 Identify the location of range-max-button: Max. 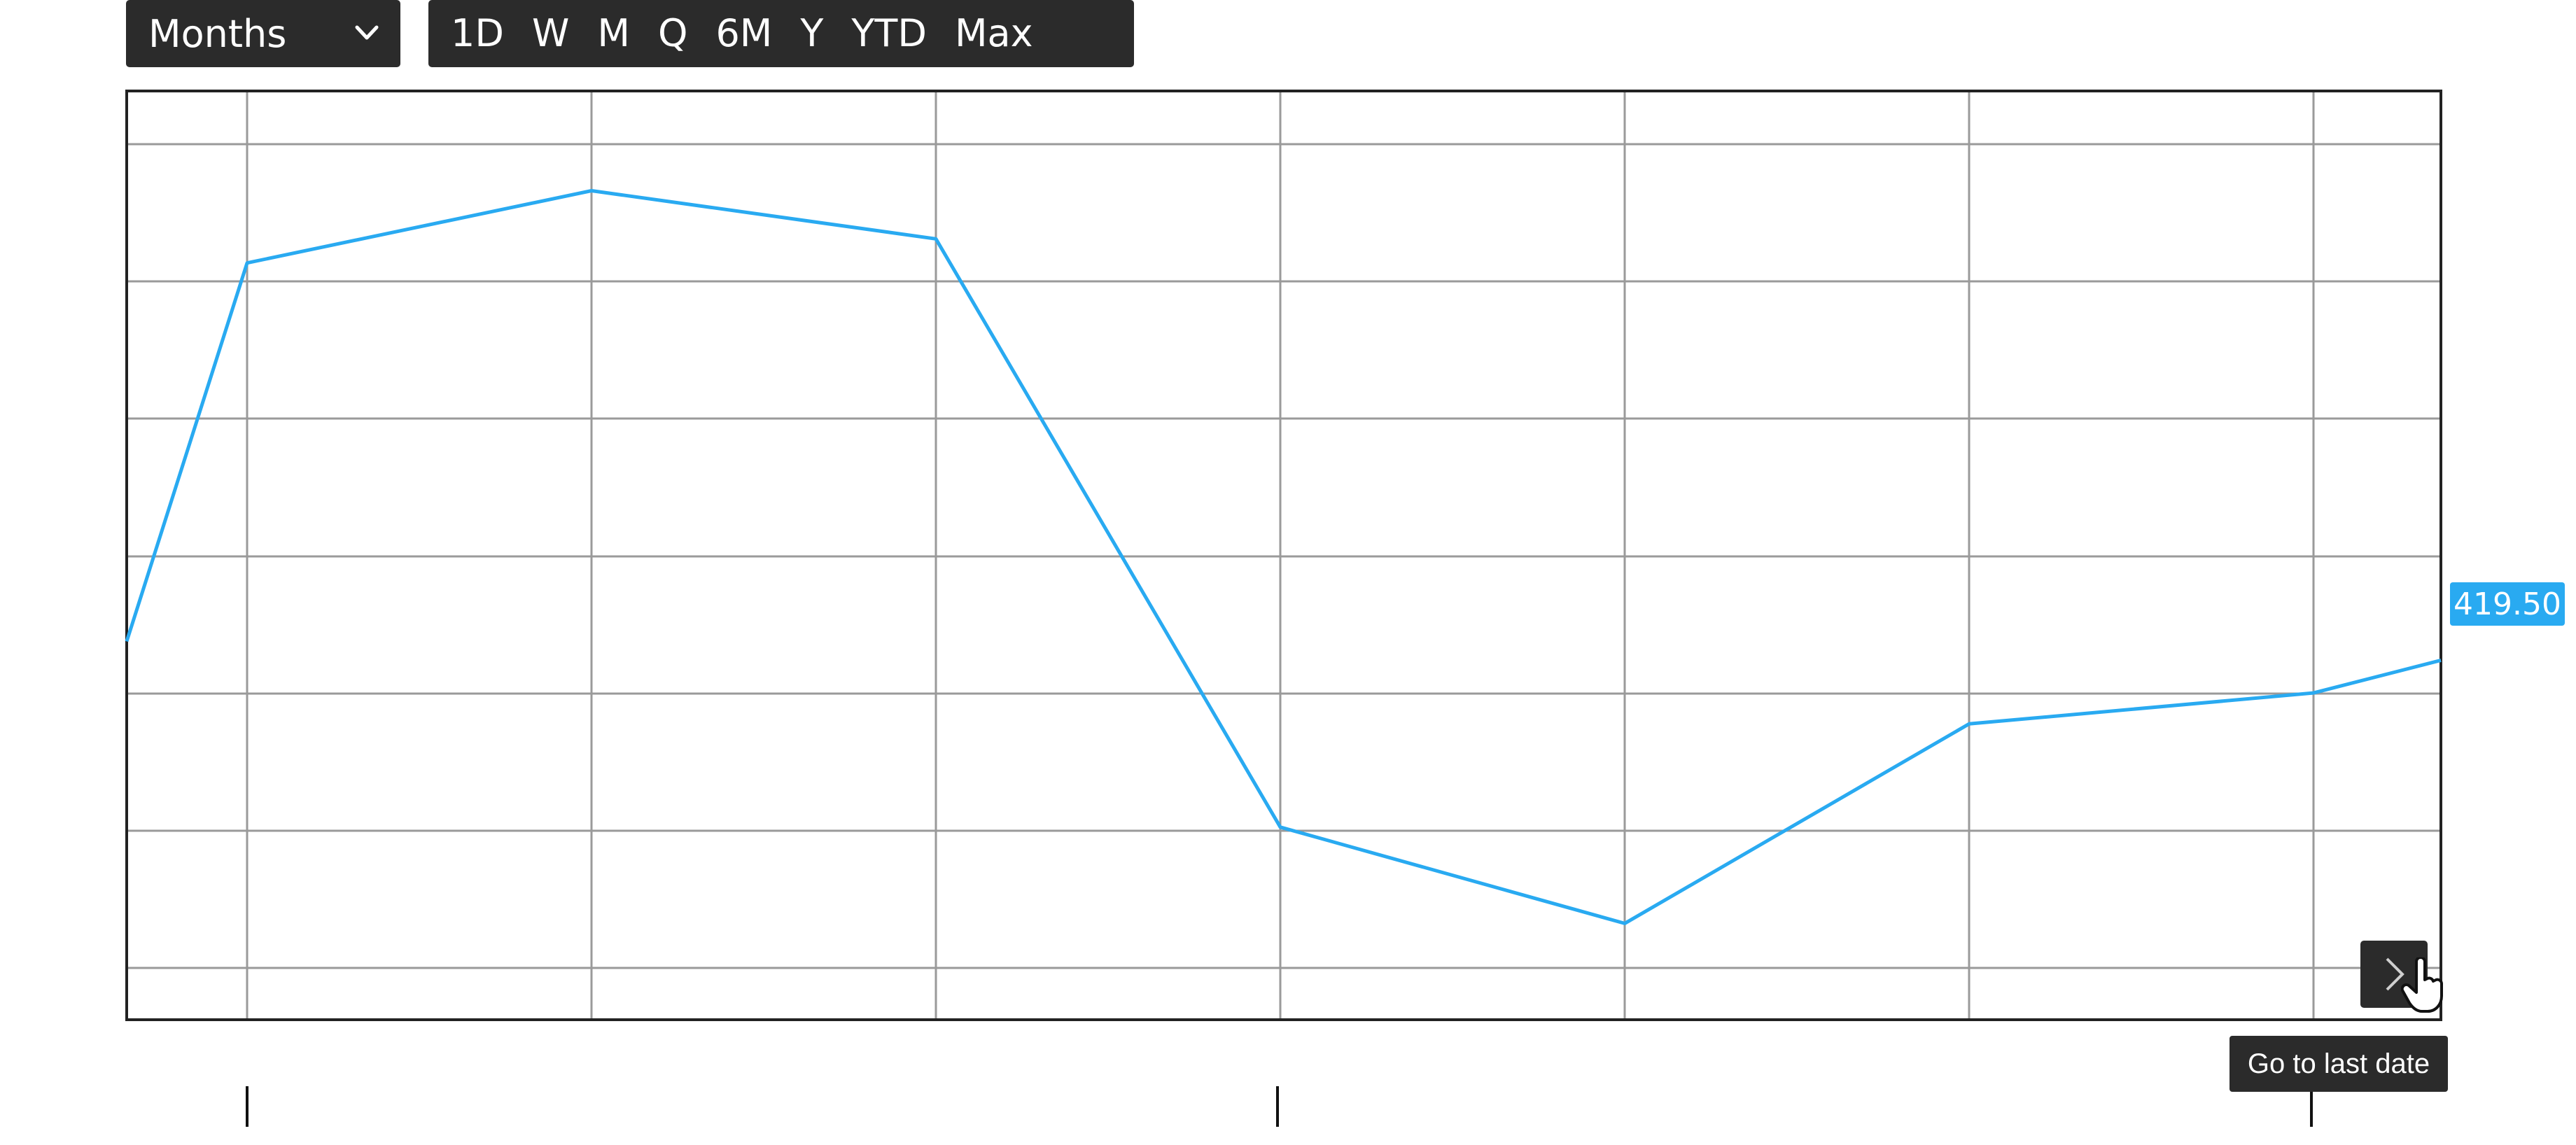
(993, 33).